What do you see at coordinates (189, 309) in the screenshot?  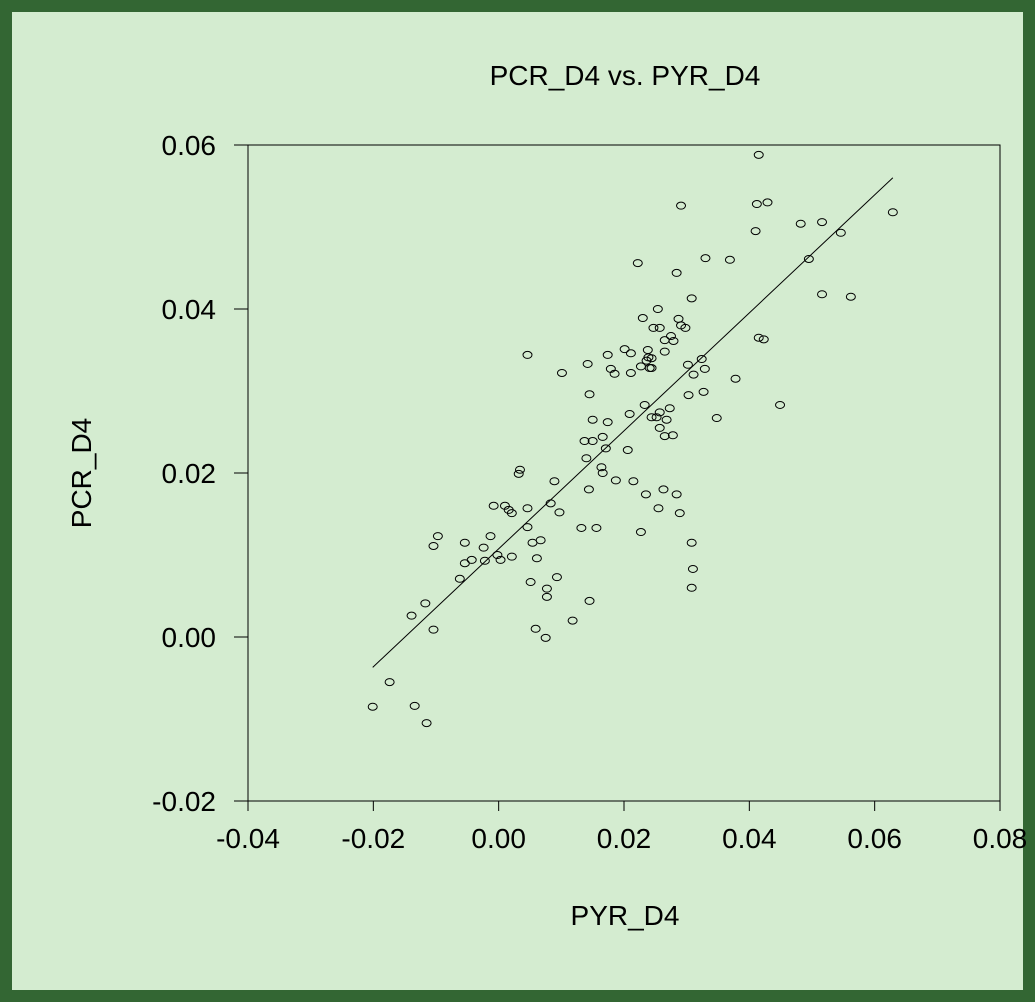 I see `y-tick-label: 0.04` at bounding box center [189, 309].